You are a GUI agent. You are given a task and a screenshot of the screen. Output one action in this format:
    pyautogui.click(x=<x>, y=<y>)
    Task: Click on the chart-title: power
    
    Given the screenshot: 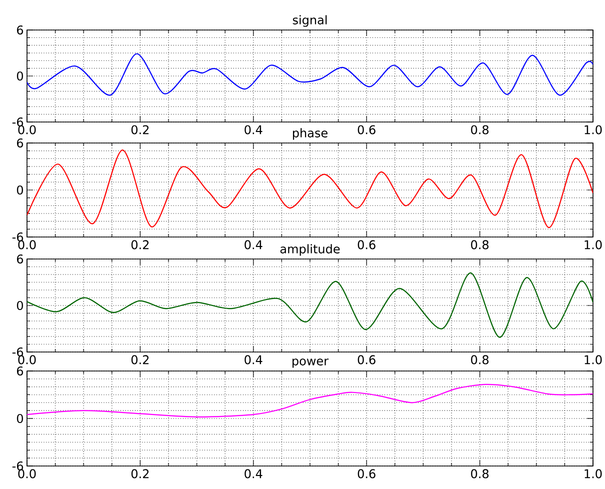 What is the action you would take?
    pyautogui.click(x=310, y=363)
    